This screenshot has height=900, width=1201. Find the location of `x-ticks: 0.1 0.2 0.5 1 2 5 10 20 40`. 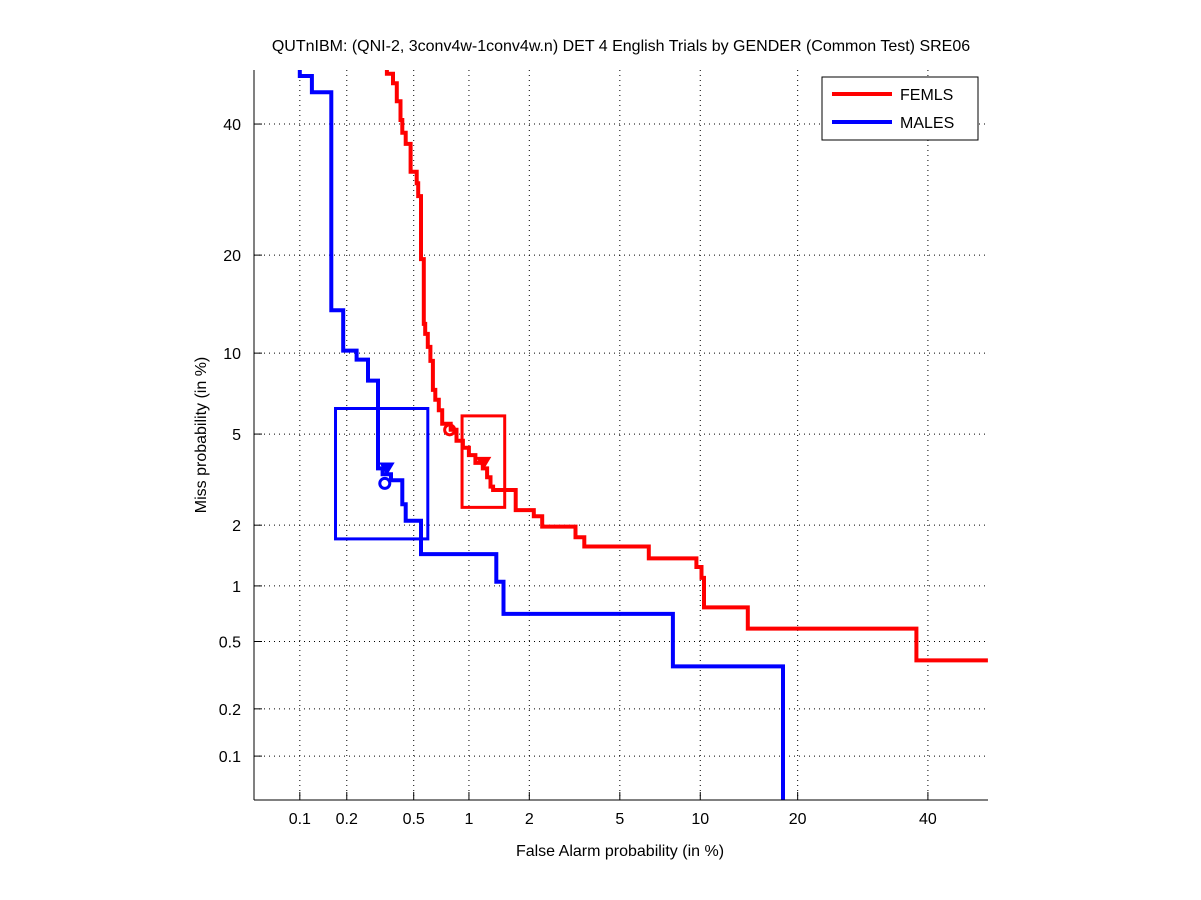

x-ticks: 0.1 0.2 0.5 1 2 5 10 20 40 is located at coordinates (613, 810).